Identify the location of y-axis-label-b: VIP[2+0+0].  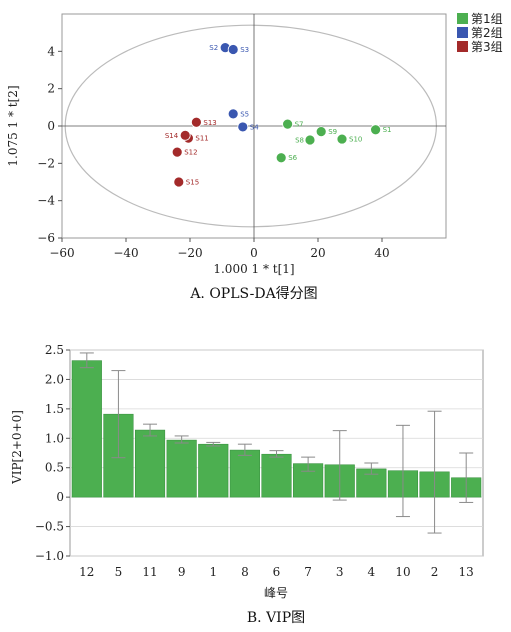
(17, 447).